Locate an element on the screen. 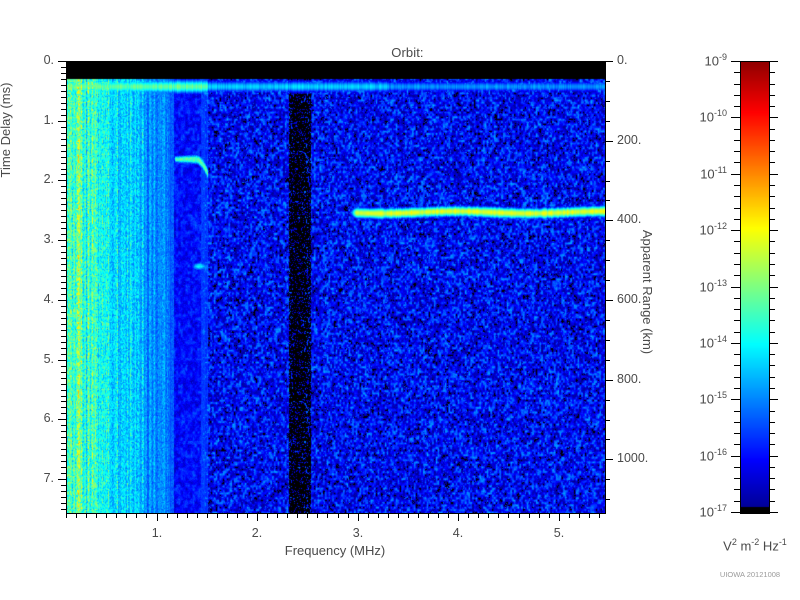 The height and width of the screenshot is (600, 800). colorbar is located at coordinates (755, 287).